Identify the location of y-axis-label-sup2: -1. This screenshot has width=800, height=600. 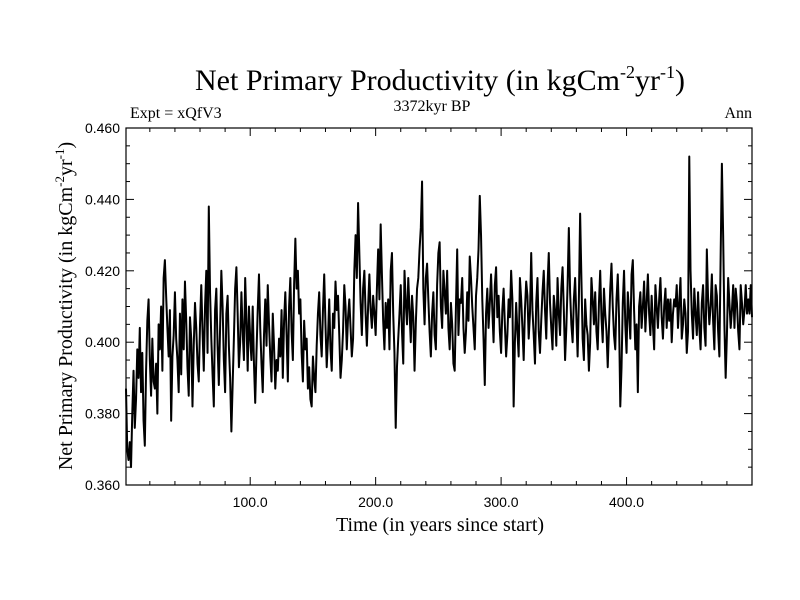
(59, 154).